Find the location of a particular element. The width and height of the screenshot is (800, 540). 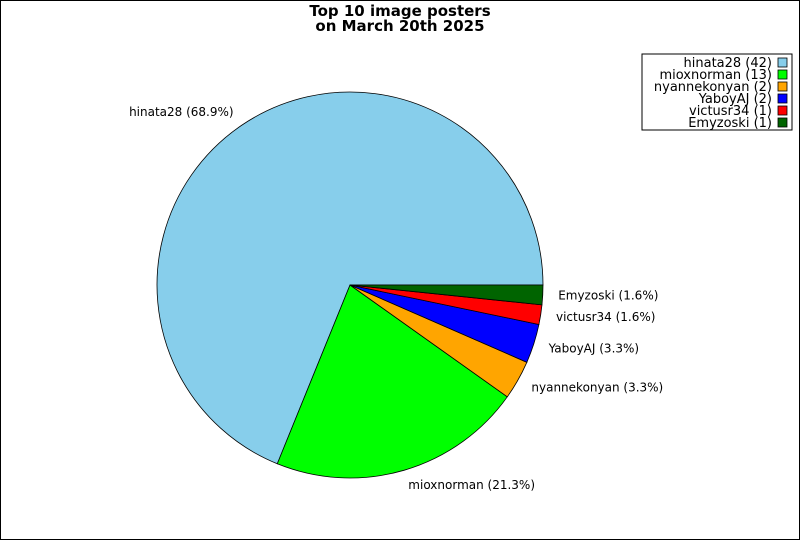

slice-label-yaboyaj: YaboyAJ (3.3%) is located at coordinates (594, 348).